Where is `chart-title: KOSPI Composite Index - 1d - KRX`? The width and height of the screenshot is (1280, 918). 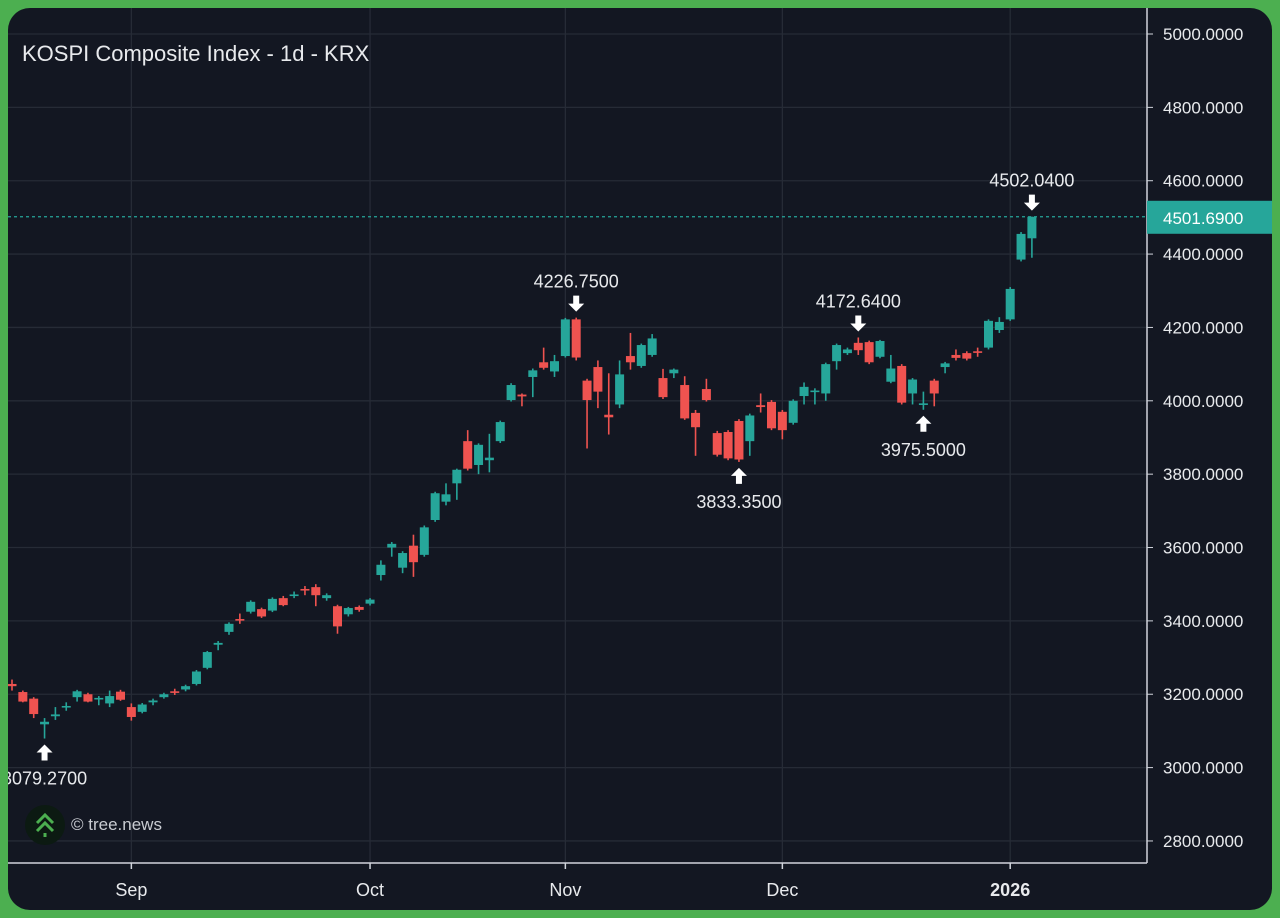
chart-title: KOSPI Composite Index - 1d - KRX is located at coordinates (196, 53).